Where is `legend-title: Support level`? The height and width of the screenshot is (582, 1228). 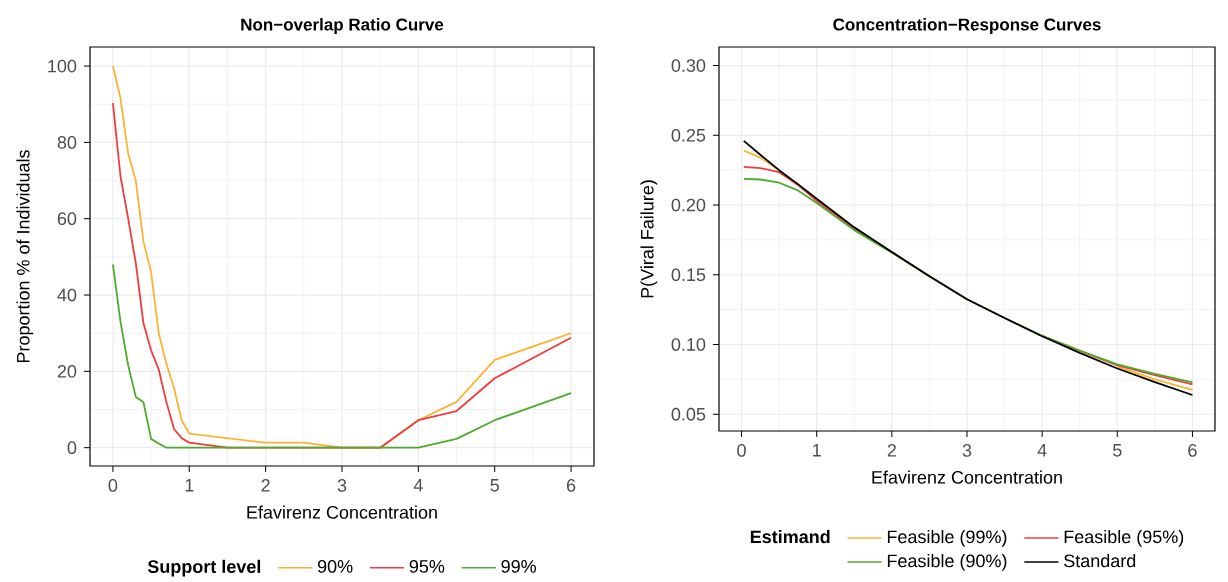 legend-title: Support level is located at coordinates (204, 568).